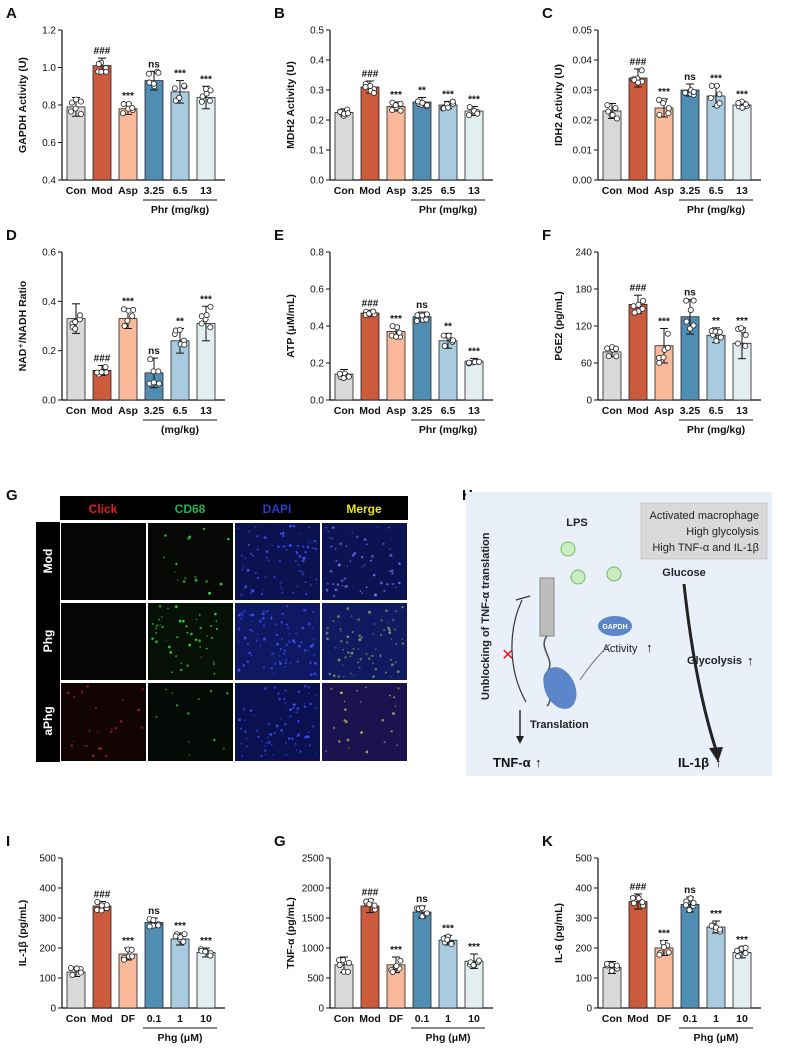 Image resolution: width=800 pixels, height=1055 pixels. I want to click on category-label: 3.25, so click(154, 191).